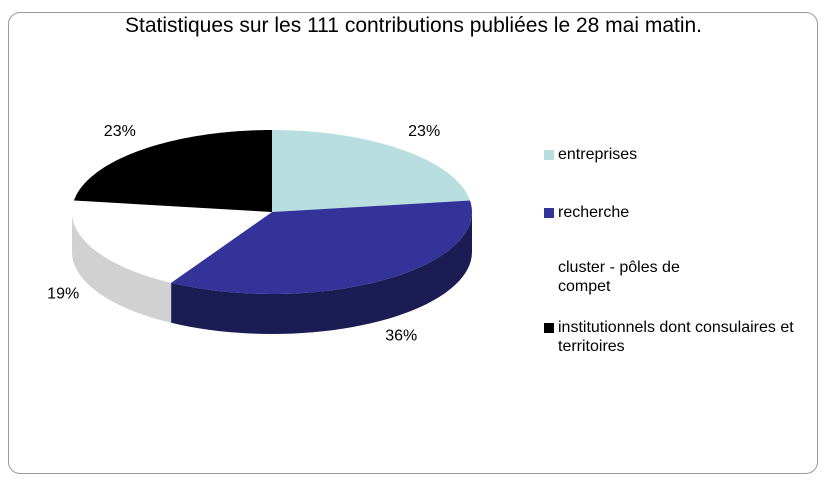  I want to click on legend-label: recherche, so click(594, 212).